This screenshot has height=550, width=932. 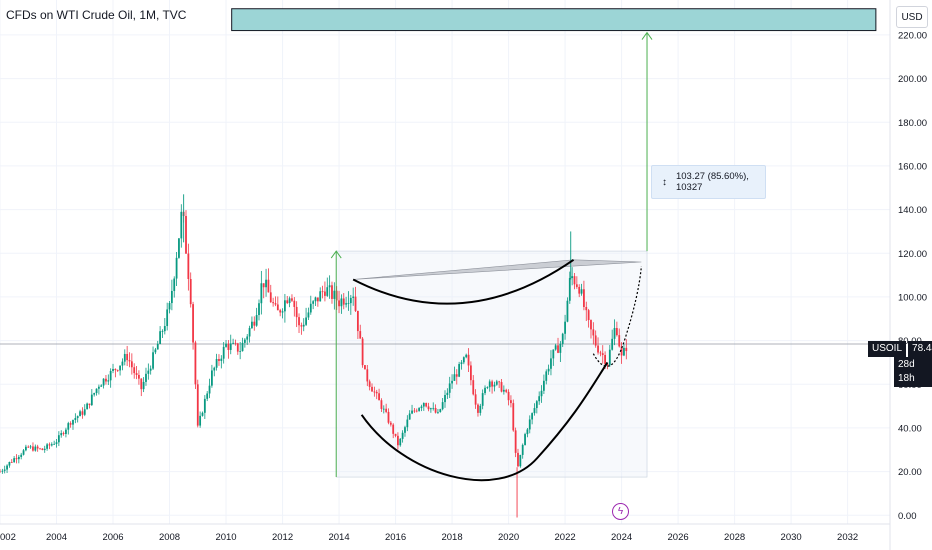 What do you see at coordinates (463, 281) in the screenshot?
I see `rim-curve` at bounding box center [463, 281].